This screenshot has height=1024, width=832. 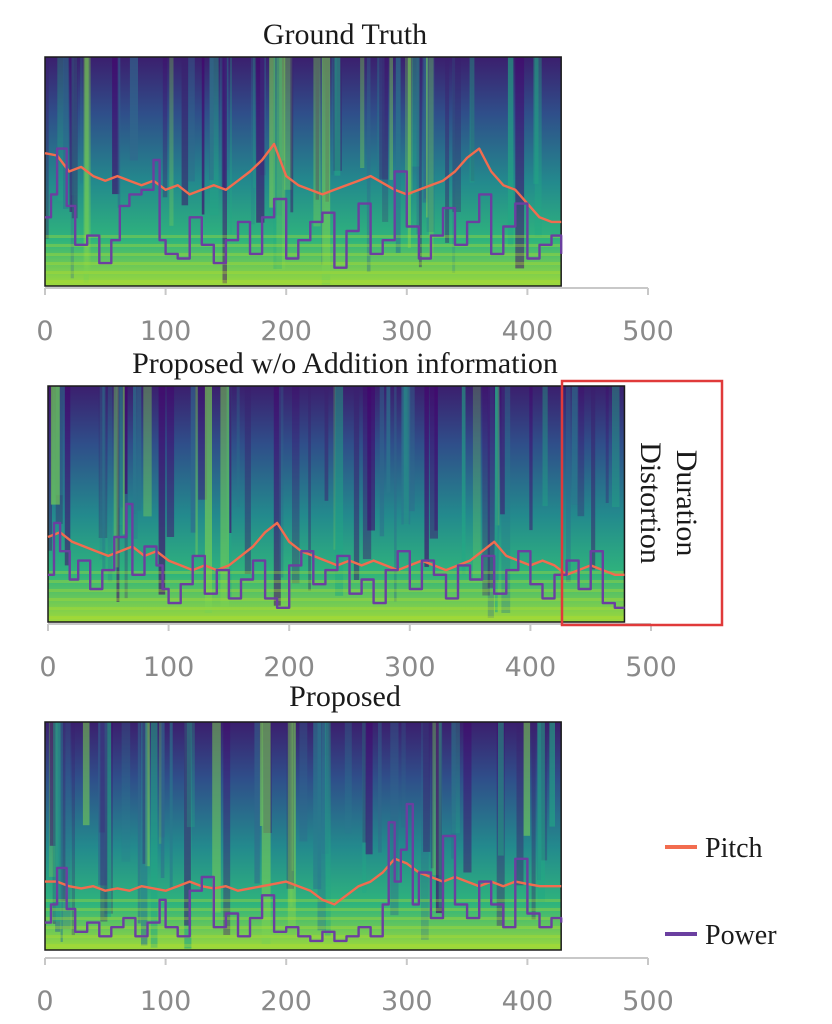 What do you see at coordinates (407, 331) in the screenshot?
I see `x-tick-label: 300` at bounding box center [407, 331].